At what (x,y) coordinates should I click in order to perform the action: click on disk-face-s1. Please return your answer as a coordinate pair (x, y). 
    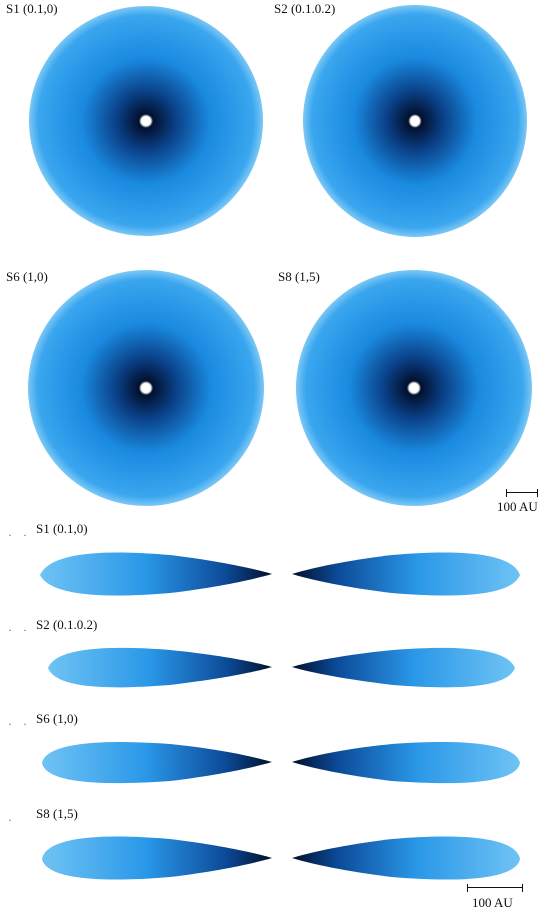
    Looking at the image, I should click on (146, 121).